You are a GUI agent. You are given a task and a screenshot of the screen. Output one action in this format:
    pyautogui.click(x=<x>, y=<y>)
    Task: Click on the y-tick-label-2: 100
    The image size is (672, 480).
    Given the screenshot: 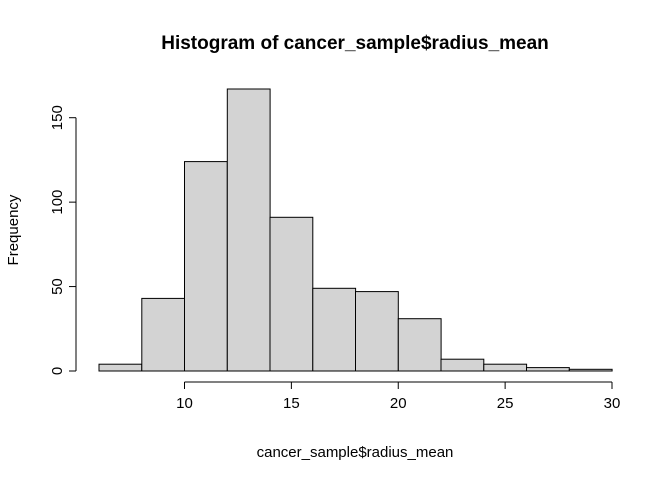 What is the action you would take?
    pyautogui.click(x=57, y=202)
    